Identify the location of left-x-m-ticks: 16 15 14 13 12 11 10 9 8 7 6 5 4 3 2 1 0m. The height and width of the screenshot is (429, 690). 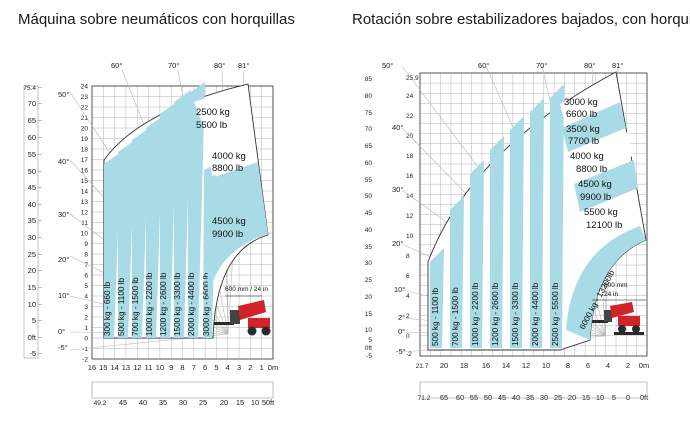
(183, 367).